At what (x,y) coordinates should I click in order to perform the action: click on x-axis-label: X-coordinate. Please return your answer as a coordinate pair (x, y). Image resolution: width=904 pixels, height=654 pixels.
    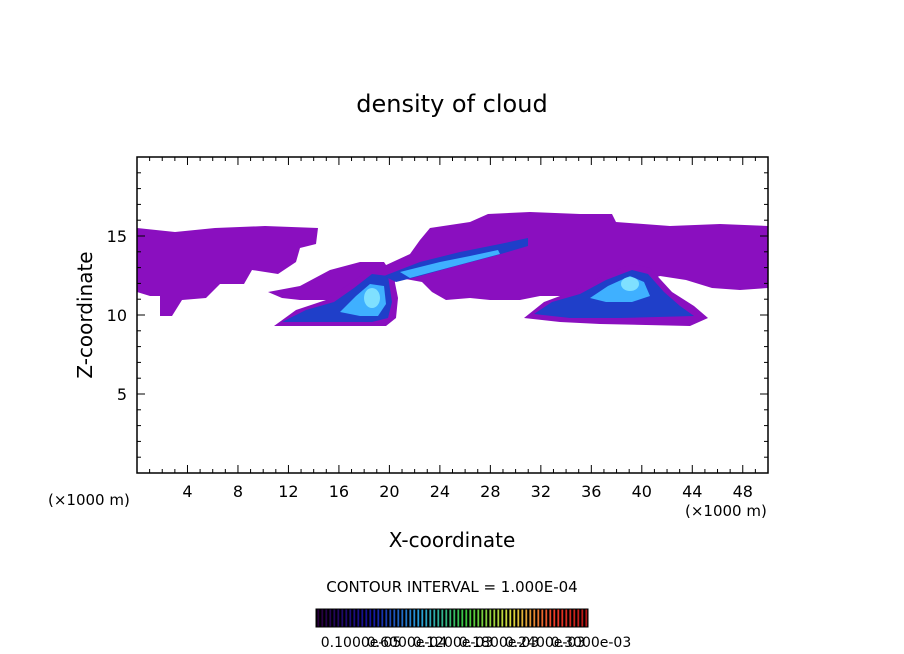
    Looking at the image, I should click on (452, 540).